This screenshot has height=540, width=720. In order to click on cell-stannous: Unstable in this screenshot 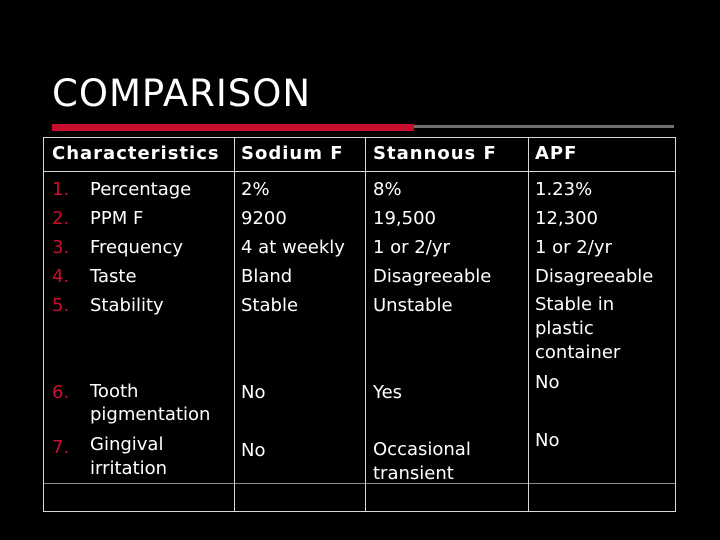, I will do `click(413, 305)`.